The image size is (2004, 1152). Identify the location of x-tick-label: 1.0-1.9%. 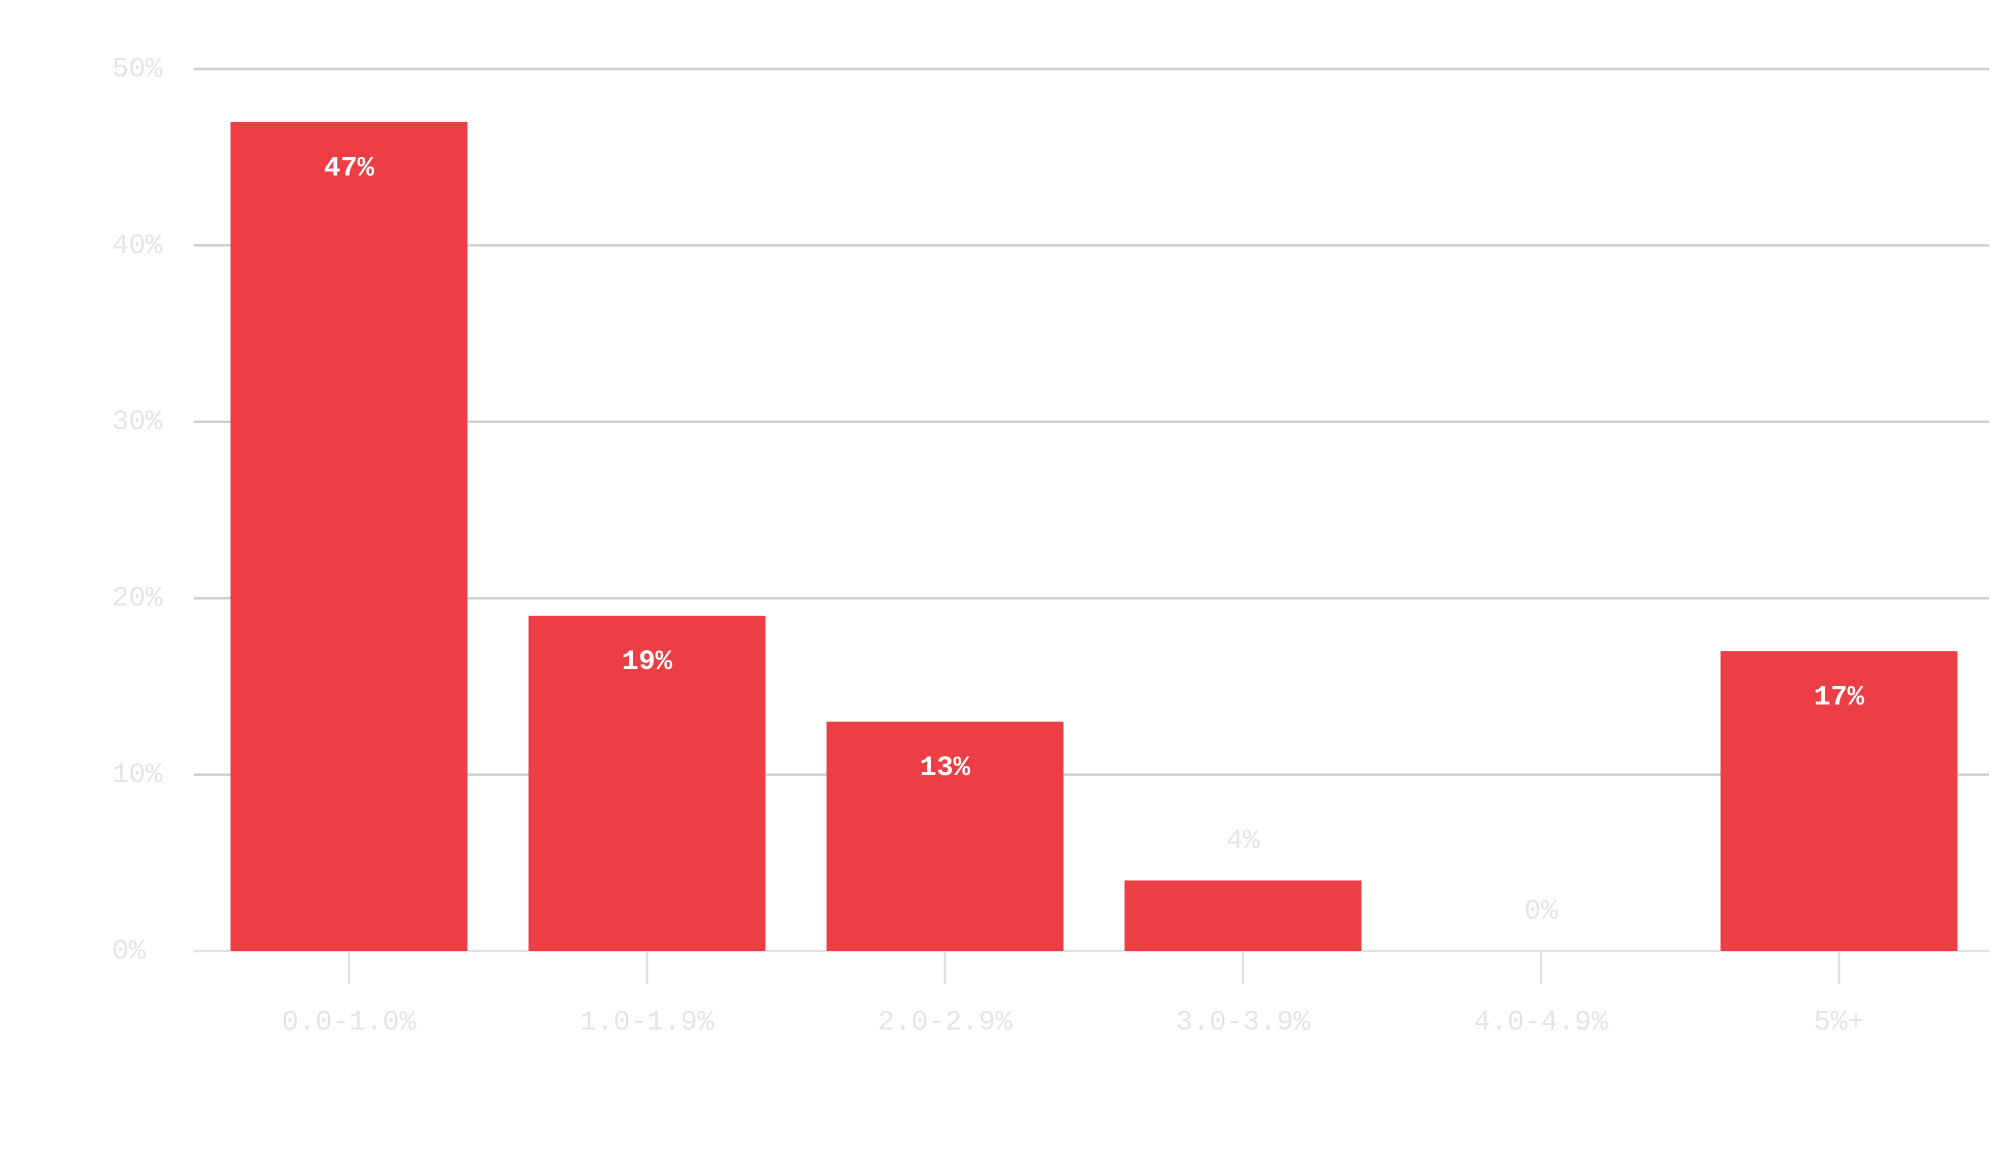
(647, 1022).